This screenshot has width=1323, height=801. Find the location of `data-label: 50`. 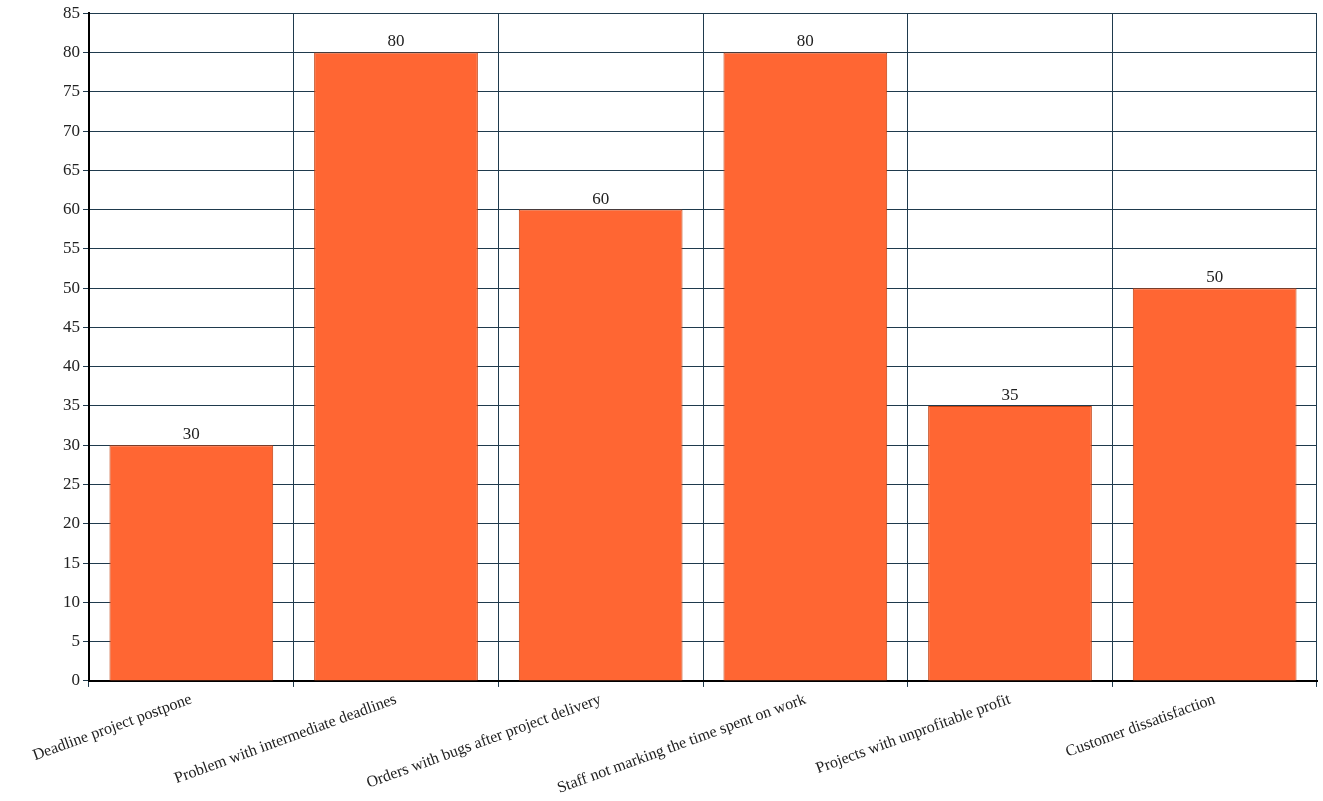

data-label: 50 is located at coordinates (1215, 277).